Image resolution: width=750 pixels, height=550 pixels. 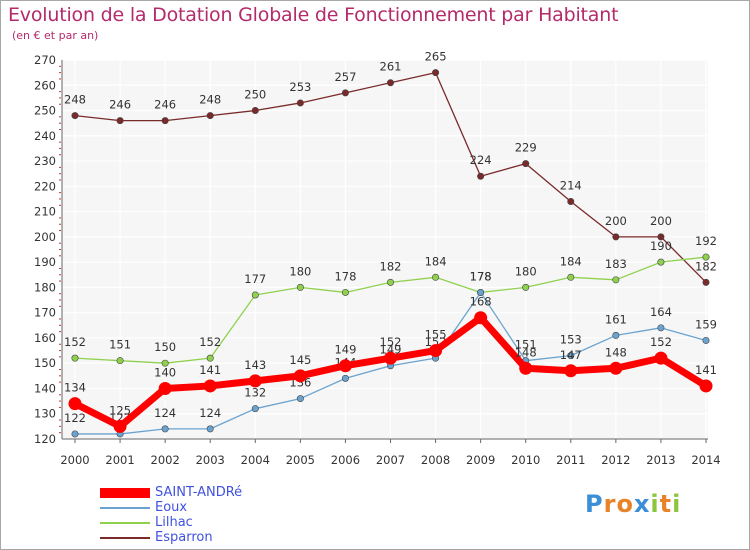 What do you see at coordinates (481, 302) in the screenshot?
I see `data-label: 168` at bounding box center [481, 302].